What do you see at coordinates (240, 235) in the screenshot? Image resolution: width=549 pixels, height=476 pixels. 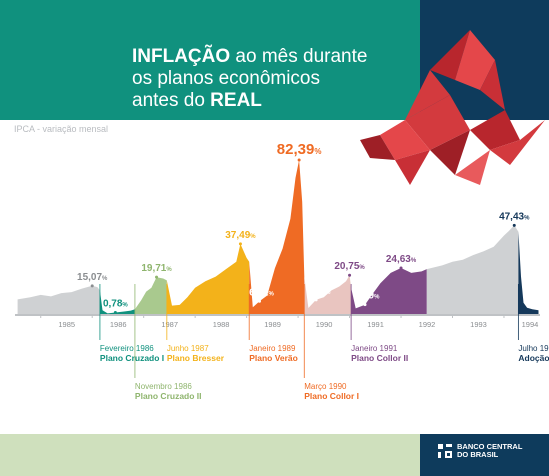 I see `value-label-4: 37,49%` at bounding box center [240, 235].